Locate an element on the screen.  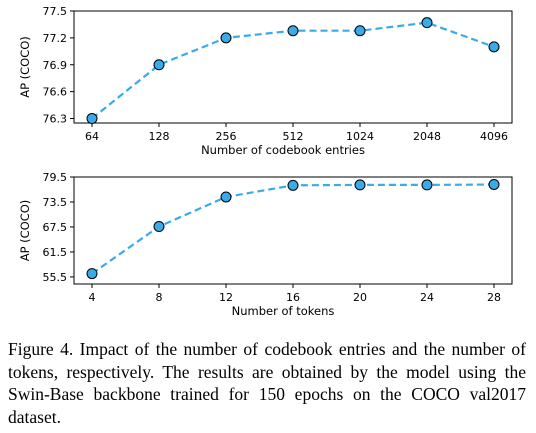
x-tick-label: 128 is located at coordinates (159, 136).